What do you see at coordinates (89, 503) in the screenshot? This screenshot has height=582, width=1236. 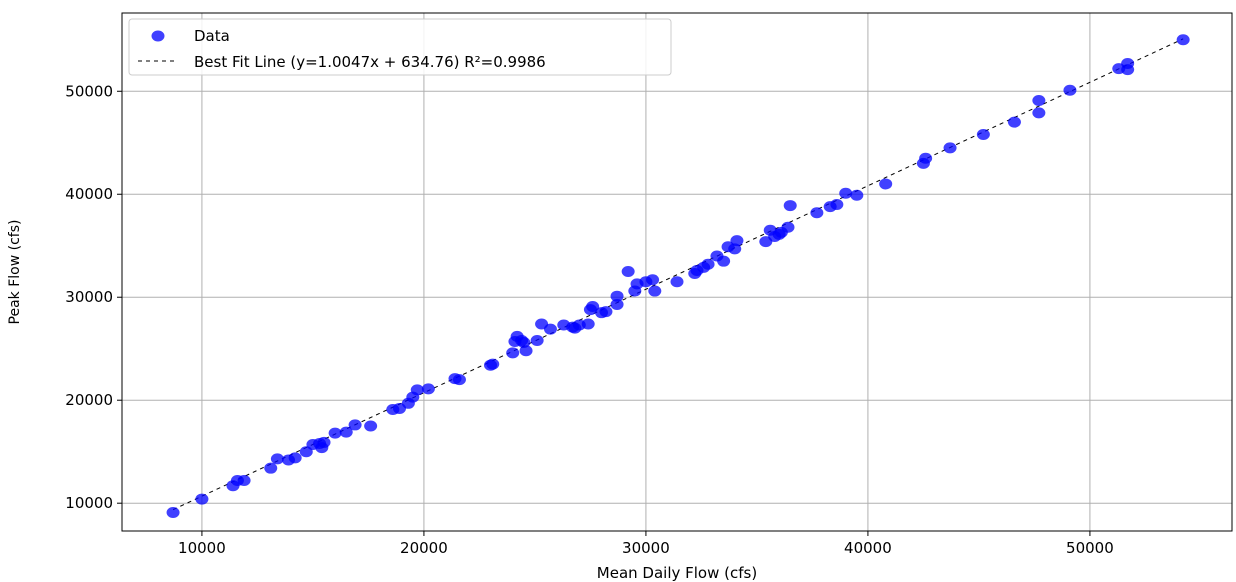 I see `y-tick-label: 10000` at bounding box center [89, 503].